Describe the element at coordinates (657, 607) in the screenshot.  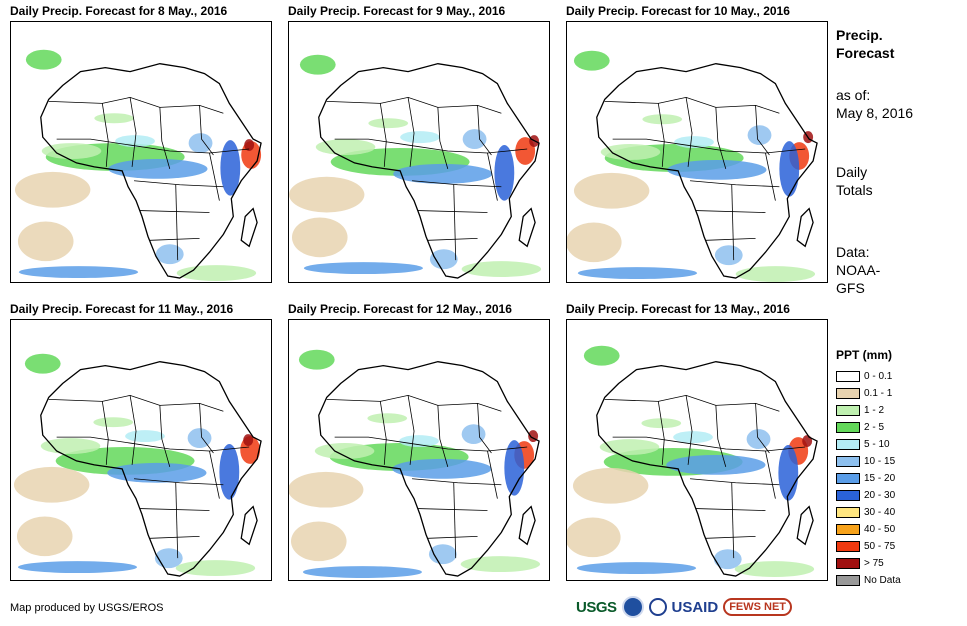
I see `usaid-seal-icon` at that location.